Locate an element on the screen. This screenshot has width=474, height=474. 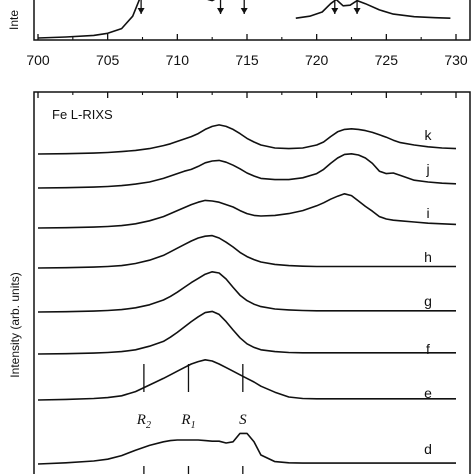
rixs-curve-d is located at coordinates (246, 448).